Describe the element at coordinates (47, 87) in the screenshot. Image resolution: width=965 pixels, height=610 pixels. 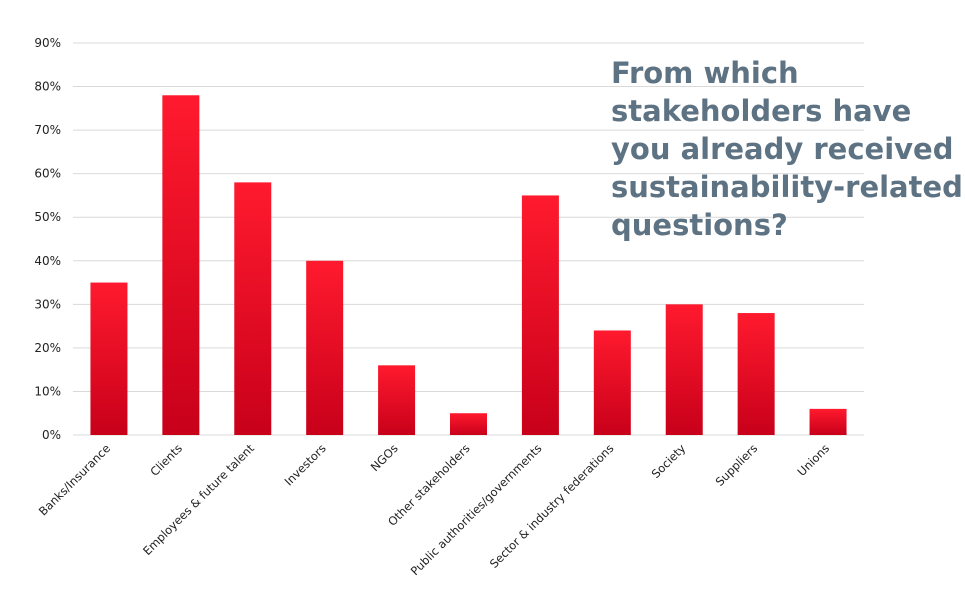
I see `y-tick-label: 80%` at that location.